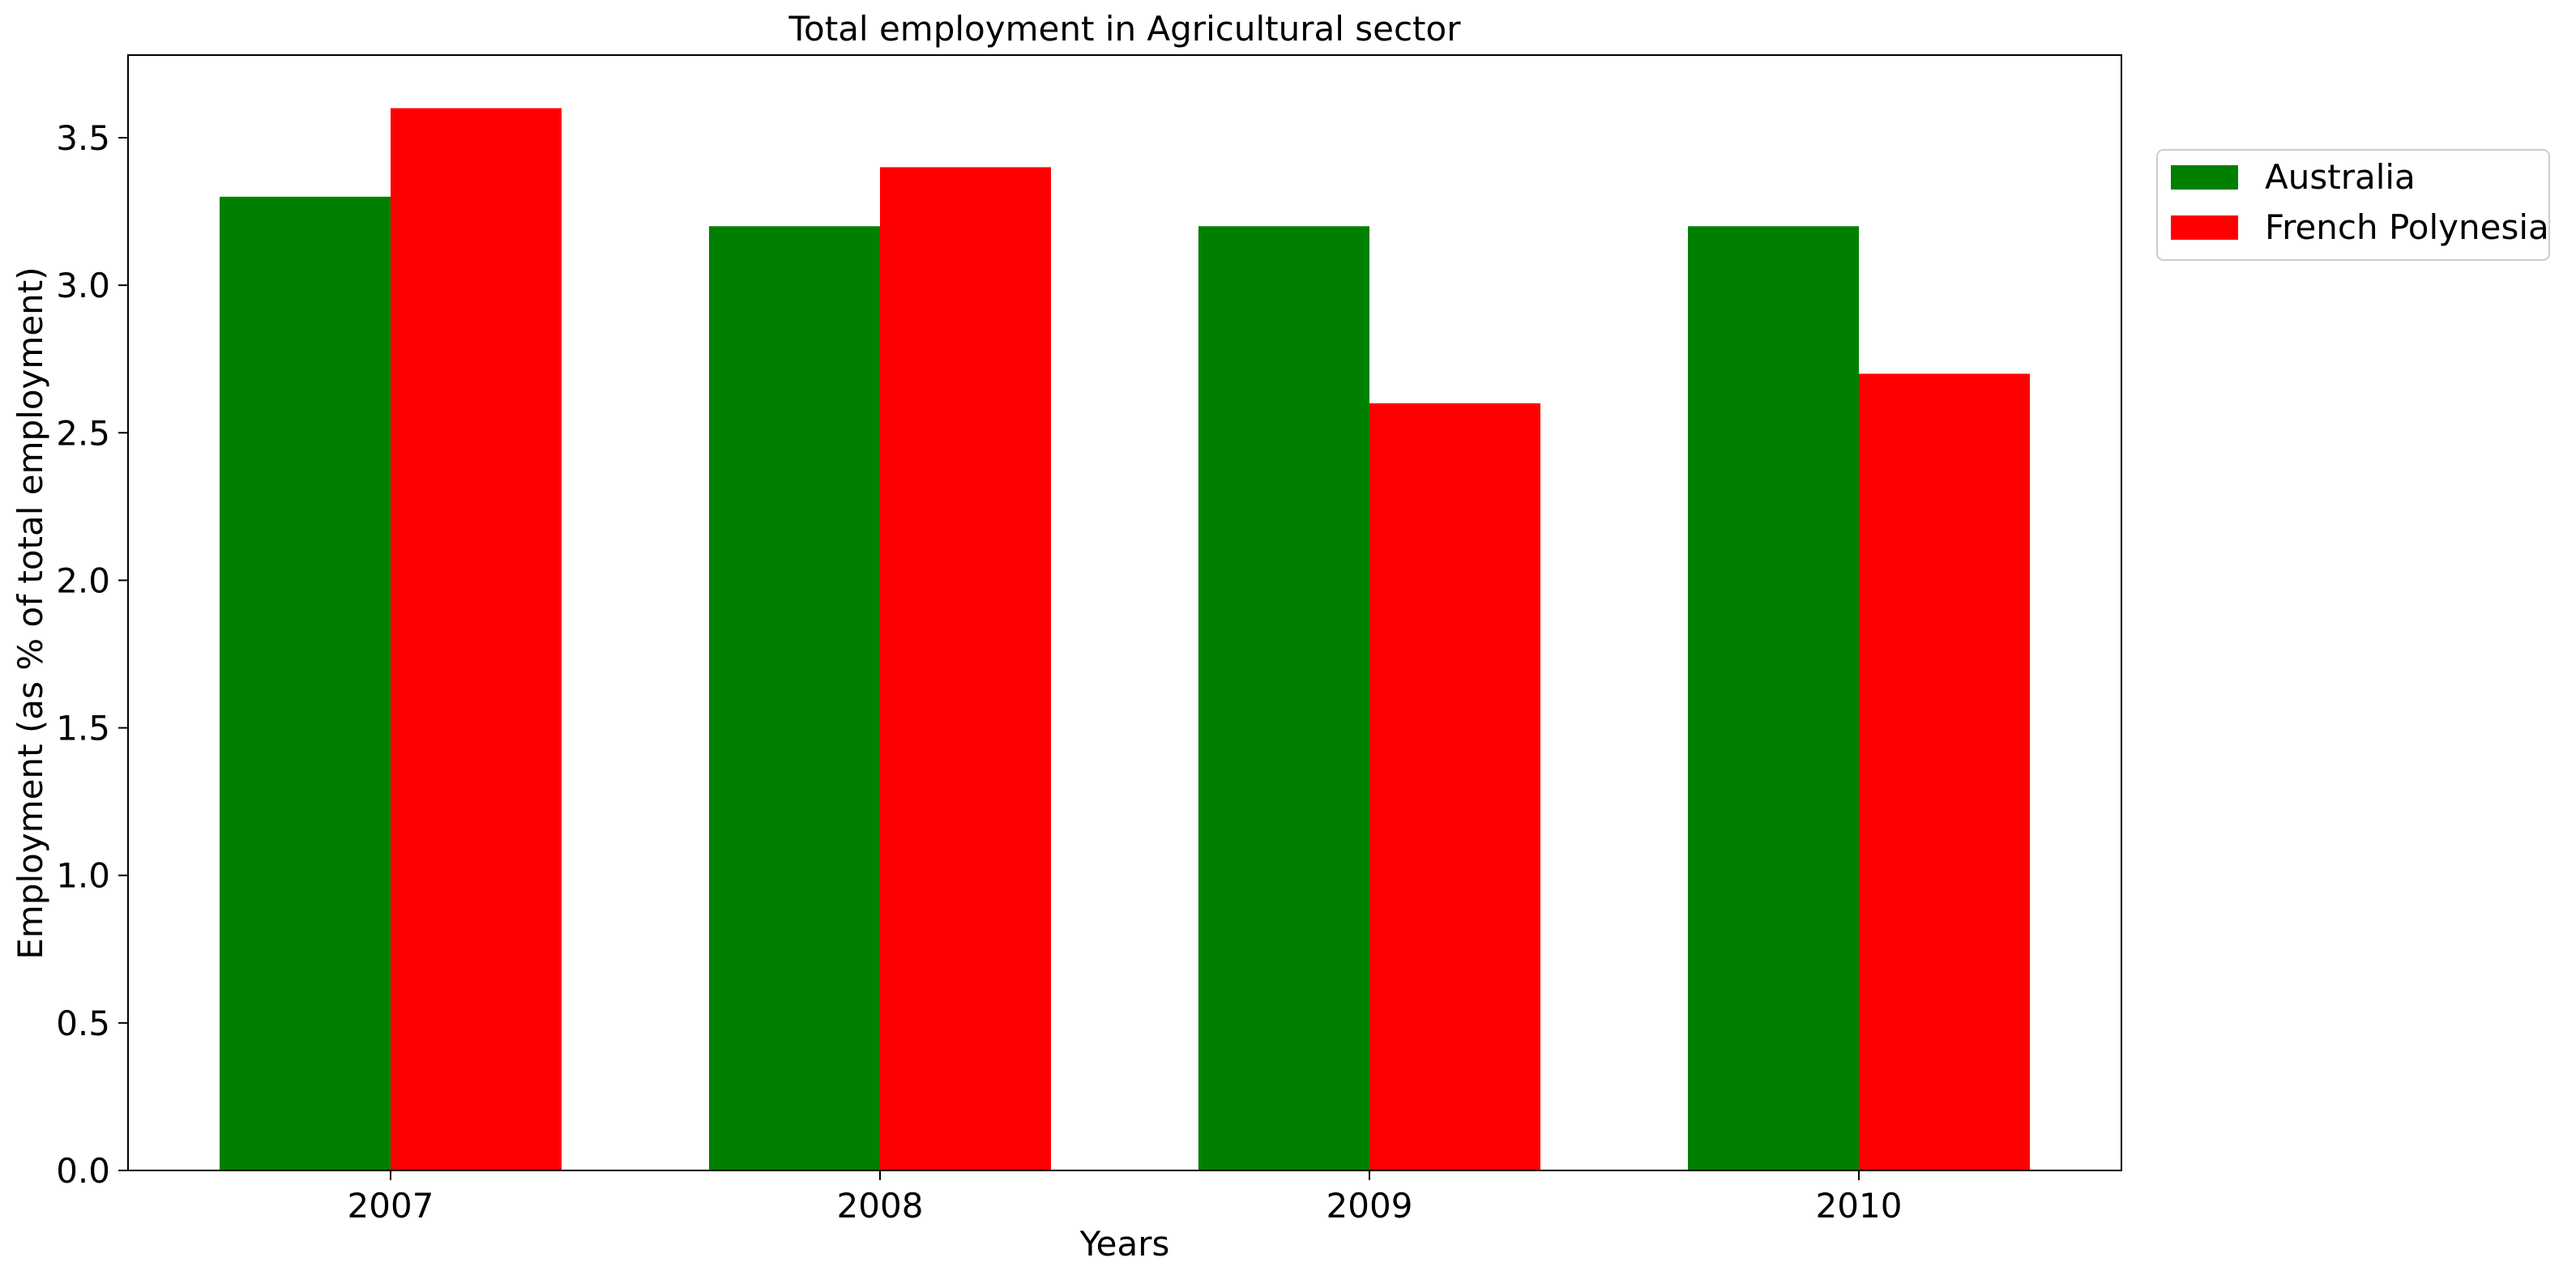 The image size is (2576, 1279). What do you see at coordinates (83, 580) in the screenshot?
I see `y-tick-label: 2.0` at bounding box center [83, 580].